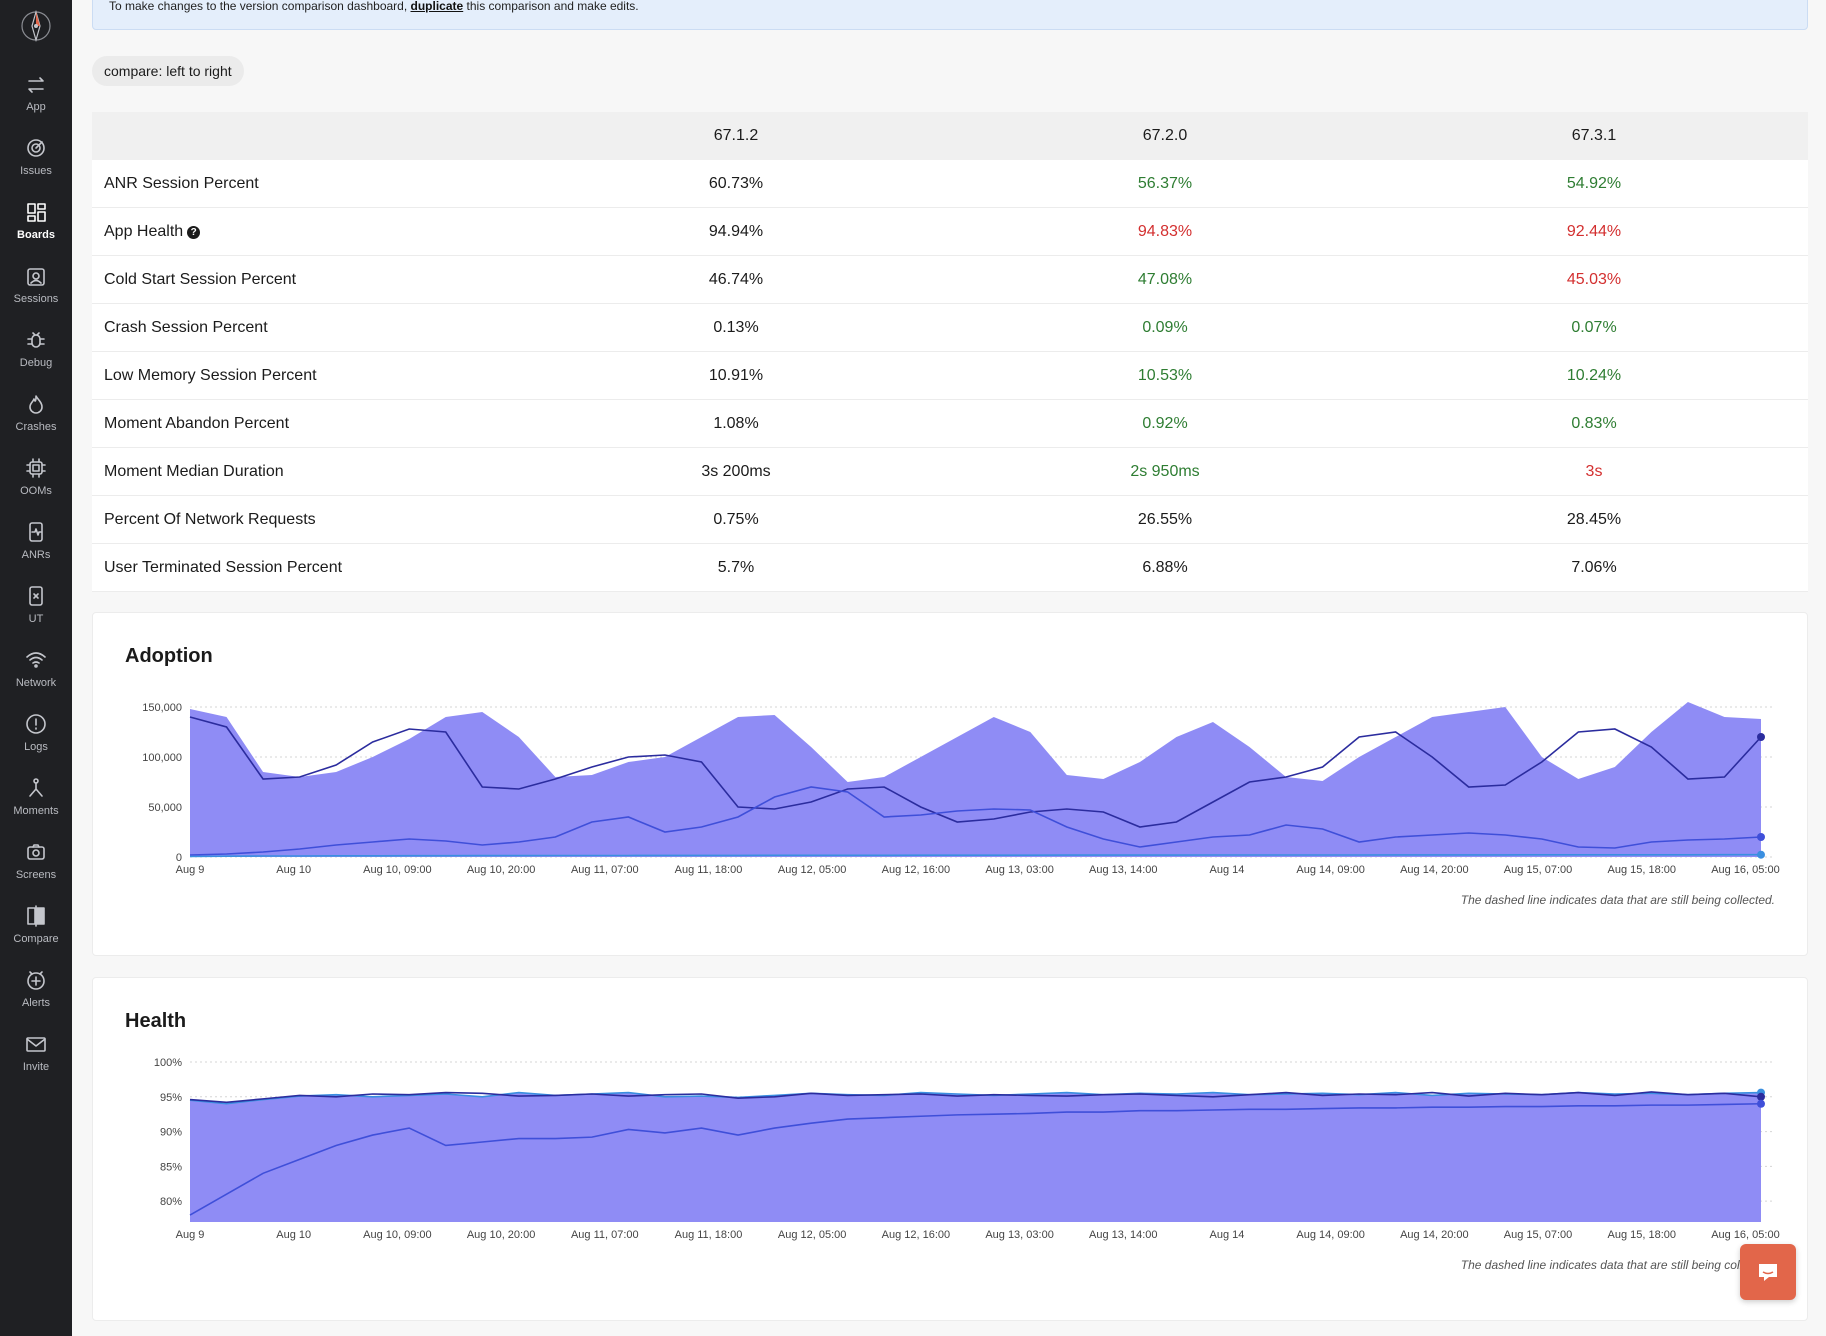 This screenshot has width=1826, height=1336. Describe the element at coordinates (36, 167) in the screenshot. I see `sidebar-item-issues: Issues` at that location.